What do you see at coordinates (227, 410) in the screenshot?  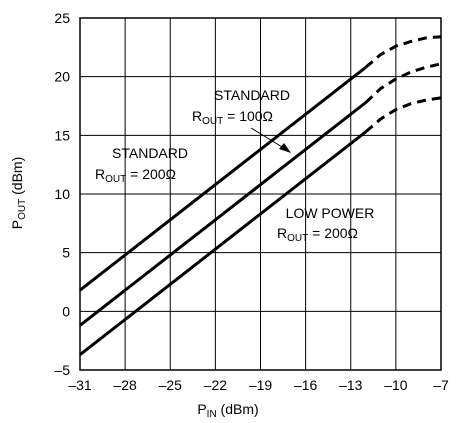 I see `x-axis-label: PIN (dBm)` at bounding box center [227, 410].